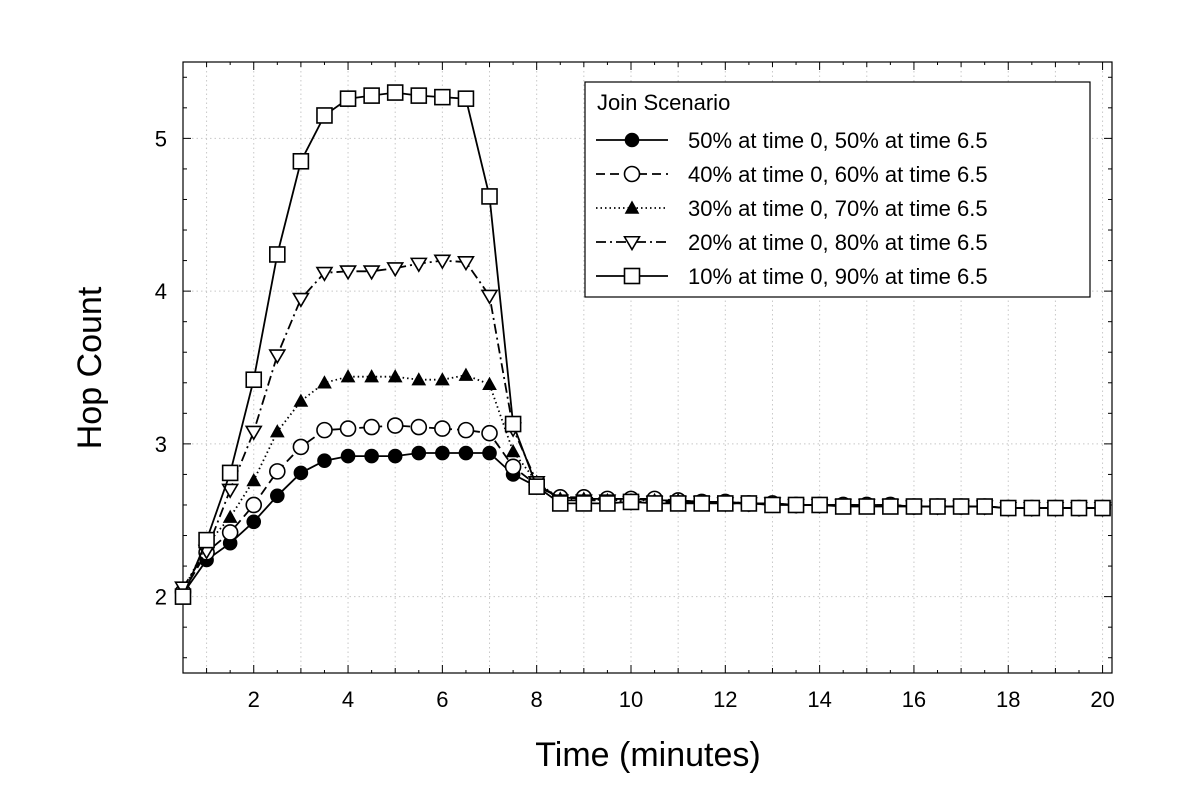 This screenshot has height=806, width=1202. I want to click on x-tick-label: 18, so click(1008, 699).